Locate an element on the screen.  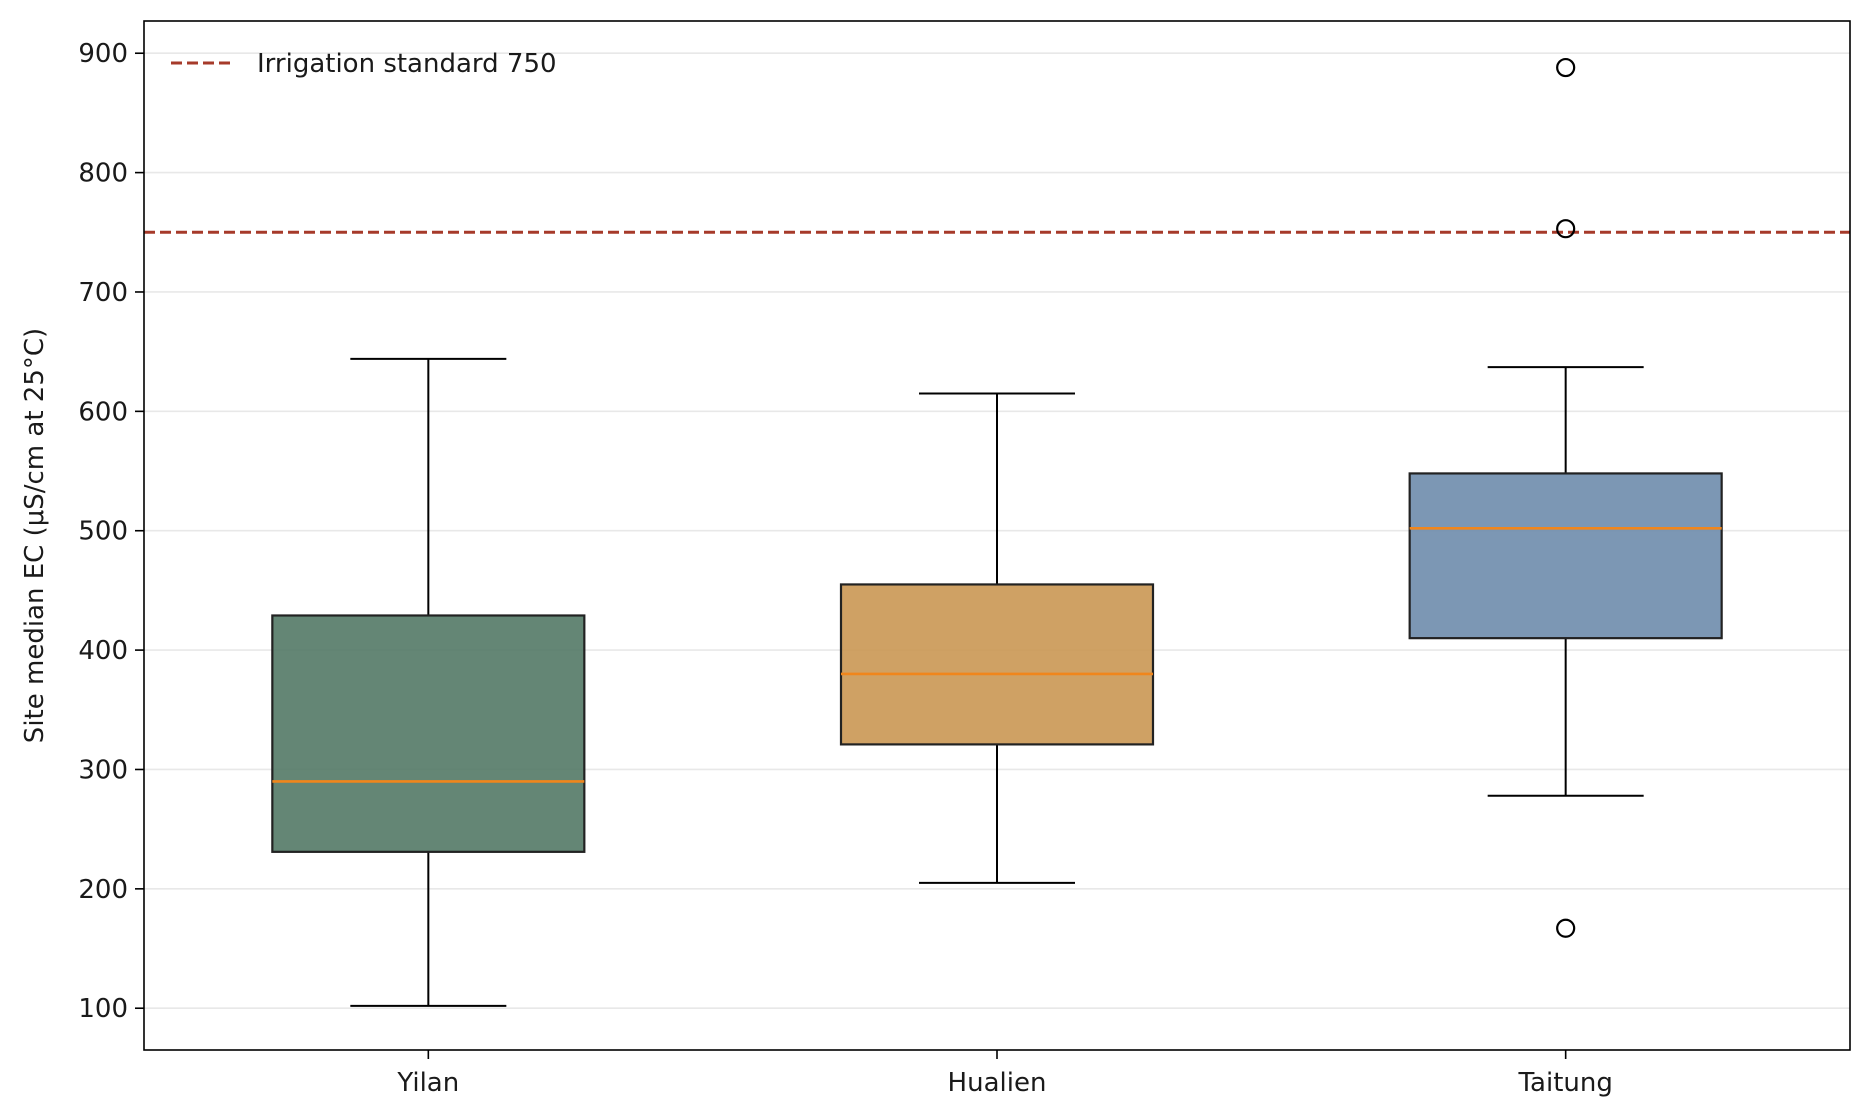
outliers is located at coordinates (1566, 497).